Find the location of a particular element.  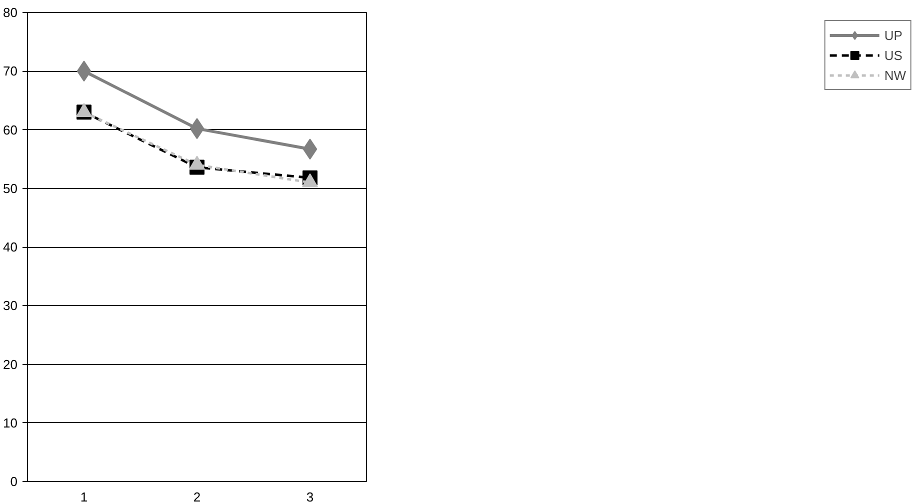

legend-label: US is located at coordinates (894, 55).